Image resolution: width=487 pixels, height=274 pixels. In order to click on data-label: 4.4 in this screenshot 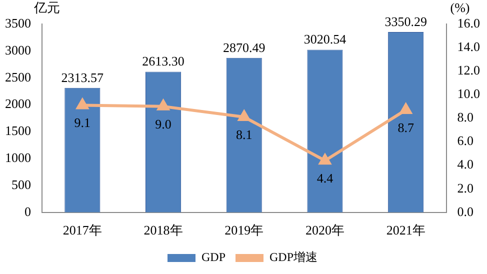, I will do `click(325, 178)`.